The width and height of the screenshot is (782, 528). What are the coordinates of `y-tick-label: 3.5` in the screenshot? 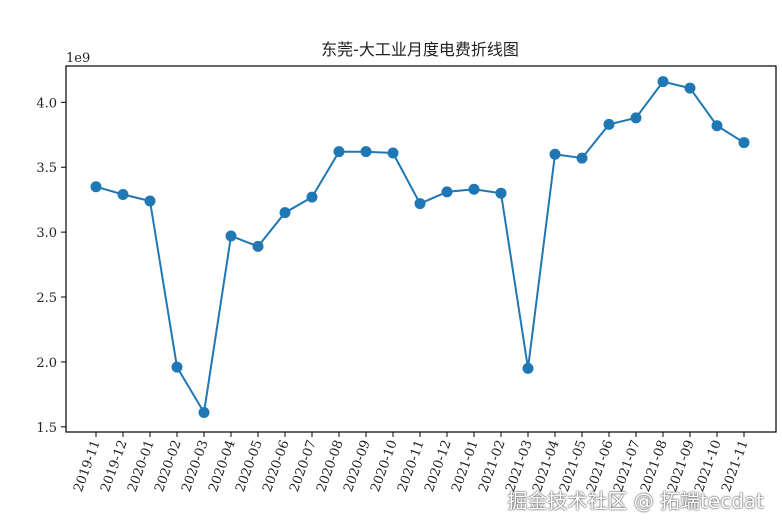 It's located at (46, 168).